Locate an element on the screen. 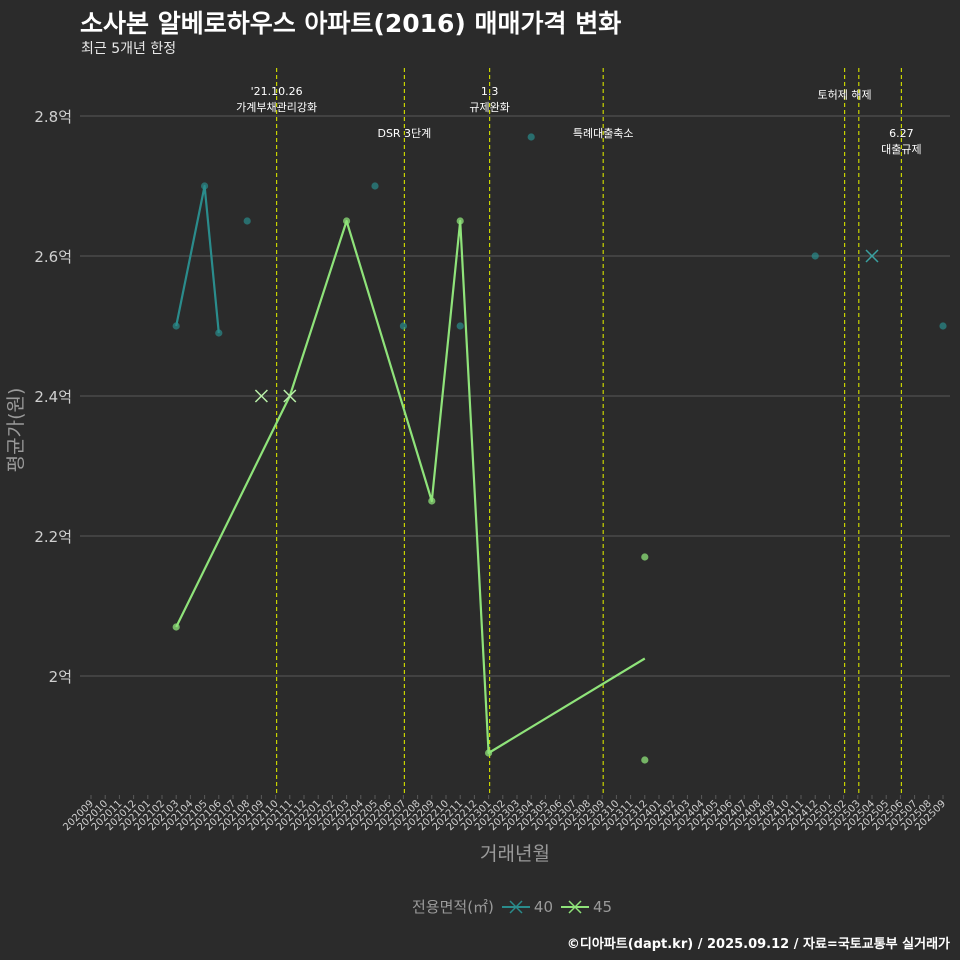 The height and width of the screenshot is (960, 960). legend-title: 전용면적(㎡) is located at coordinates (453, 907).